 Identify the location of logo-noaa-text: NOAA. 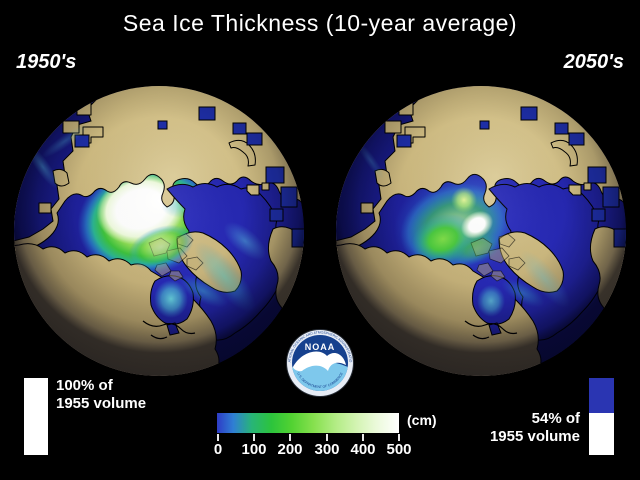
(320, 347).